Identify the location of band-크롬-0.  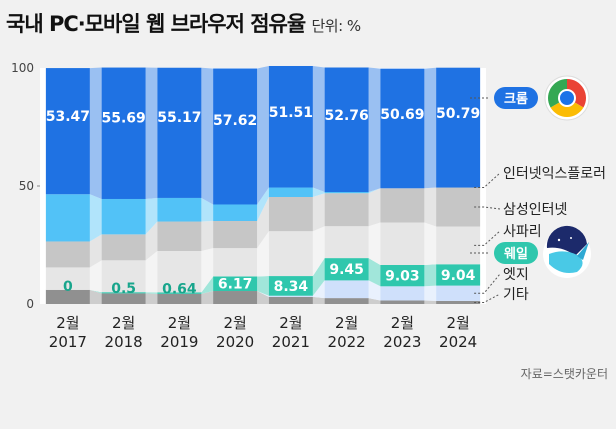
(95, 133).